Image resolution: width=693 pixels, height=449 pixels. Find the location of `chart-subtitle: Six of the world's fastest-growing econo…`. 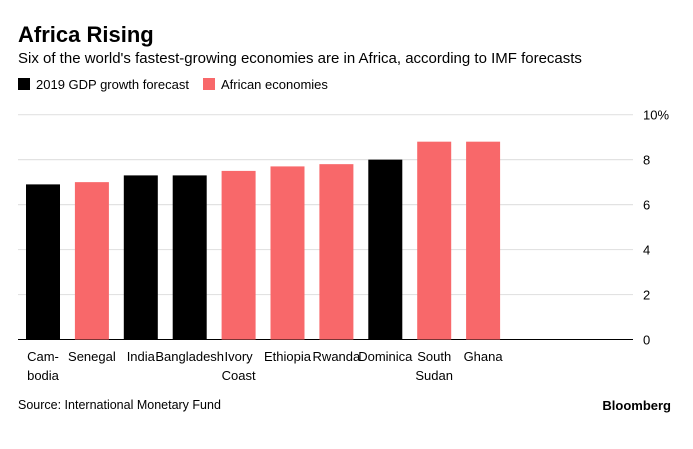

chart-subtitle: Six of the world's fastest-growing econo… is located at coordinates (300, 58).